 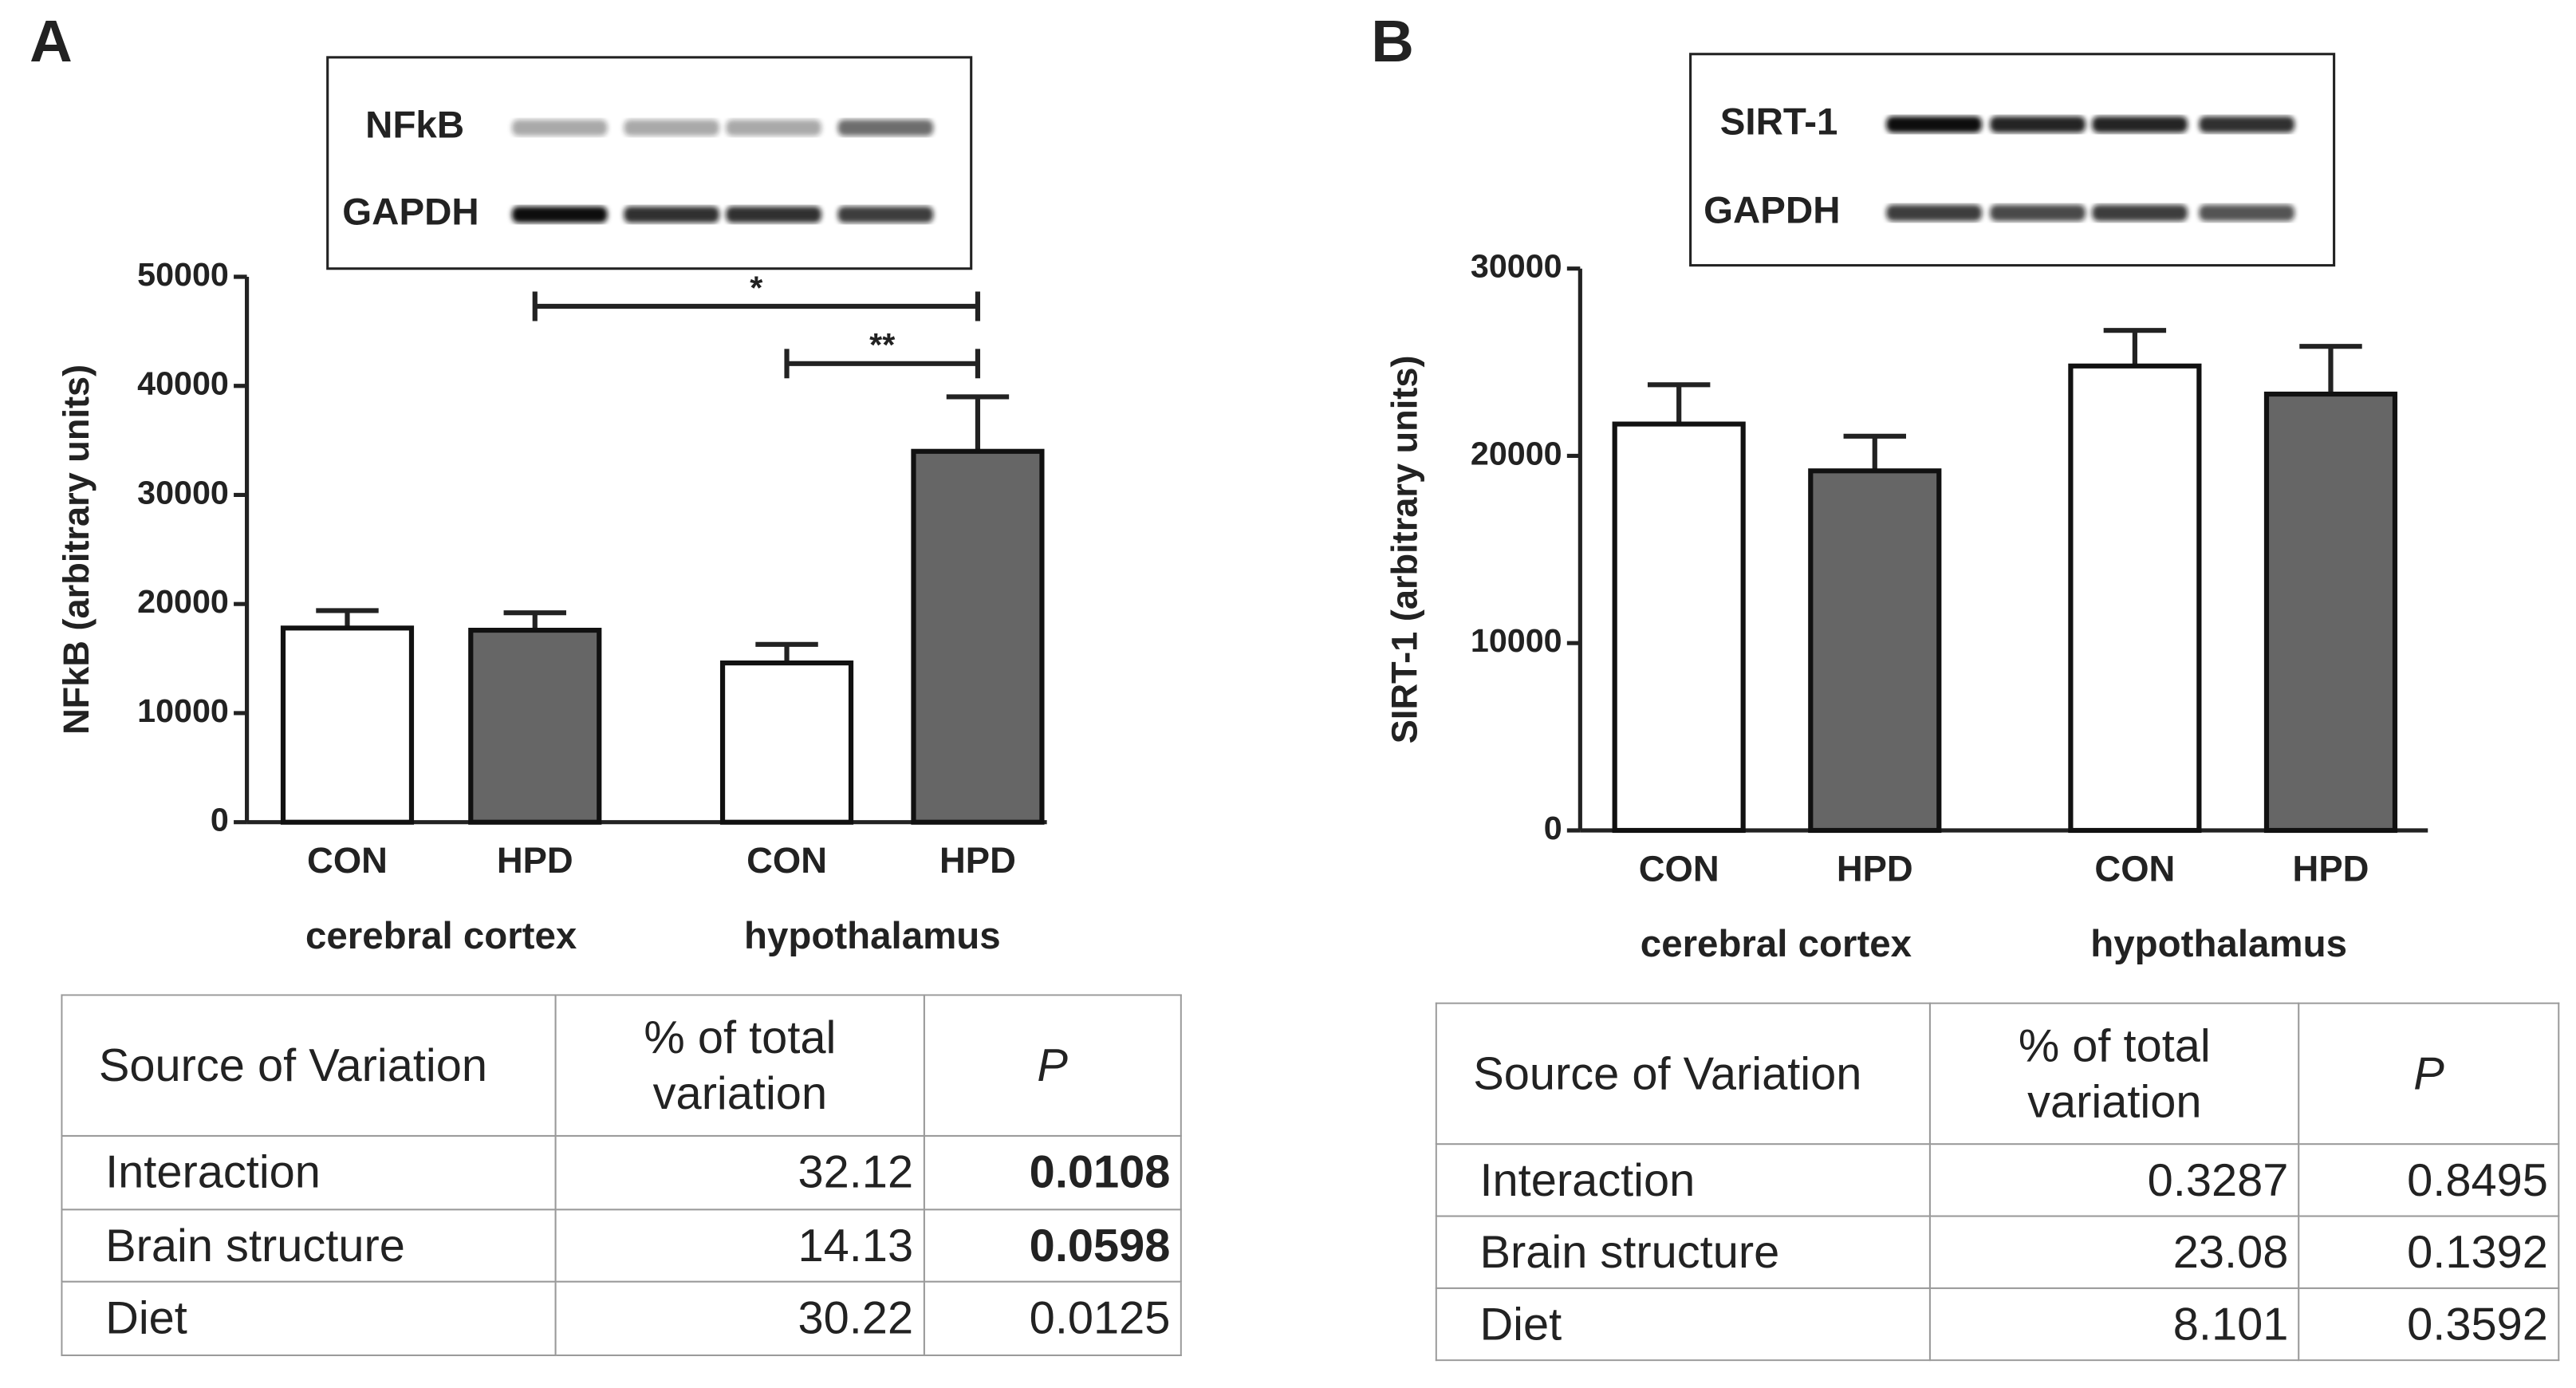 I want to click on table-row: Brain structure 23.08 0.1392, so click(x=1997, y=1252).